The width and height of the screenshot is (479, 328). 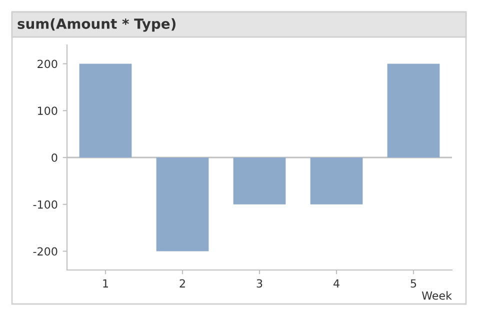 I want to click on chart-title: sum(Amount * Type), so click(x=97, y=25).